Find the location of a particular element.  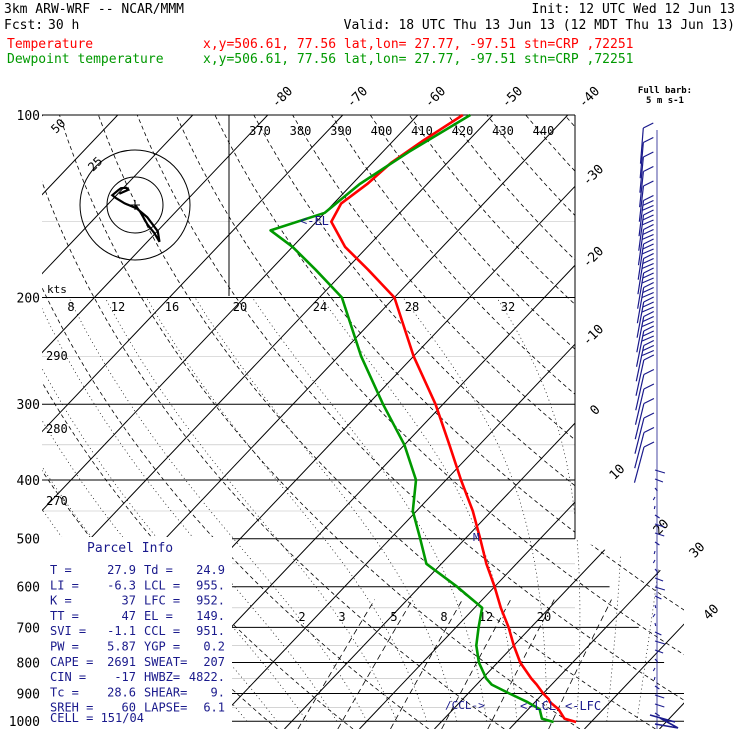

pressure-tick-label: 600 is located at coordinates (28, 588).